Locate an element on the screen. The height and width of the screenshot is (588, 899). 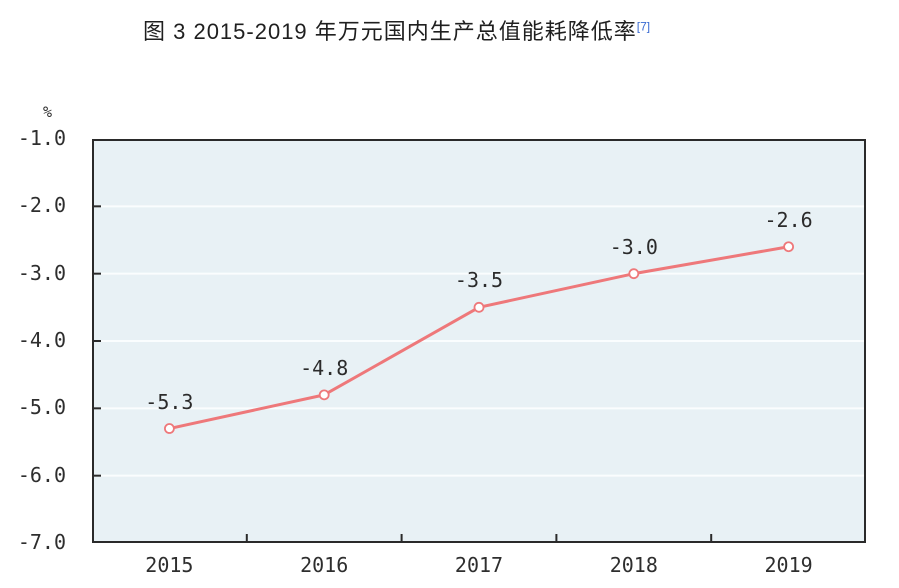
y-tick-label: -6.0 is located at coordinates (41, 474).